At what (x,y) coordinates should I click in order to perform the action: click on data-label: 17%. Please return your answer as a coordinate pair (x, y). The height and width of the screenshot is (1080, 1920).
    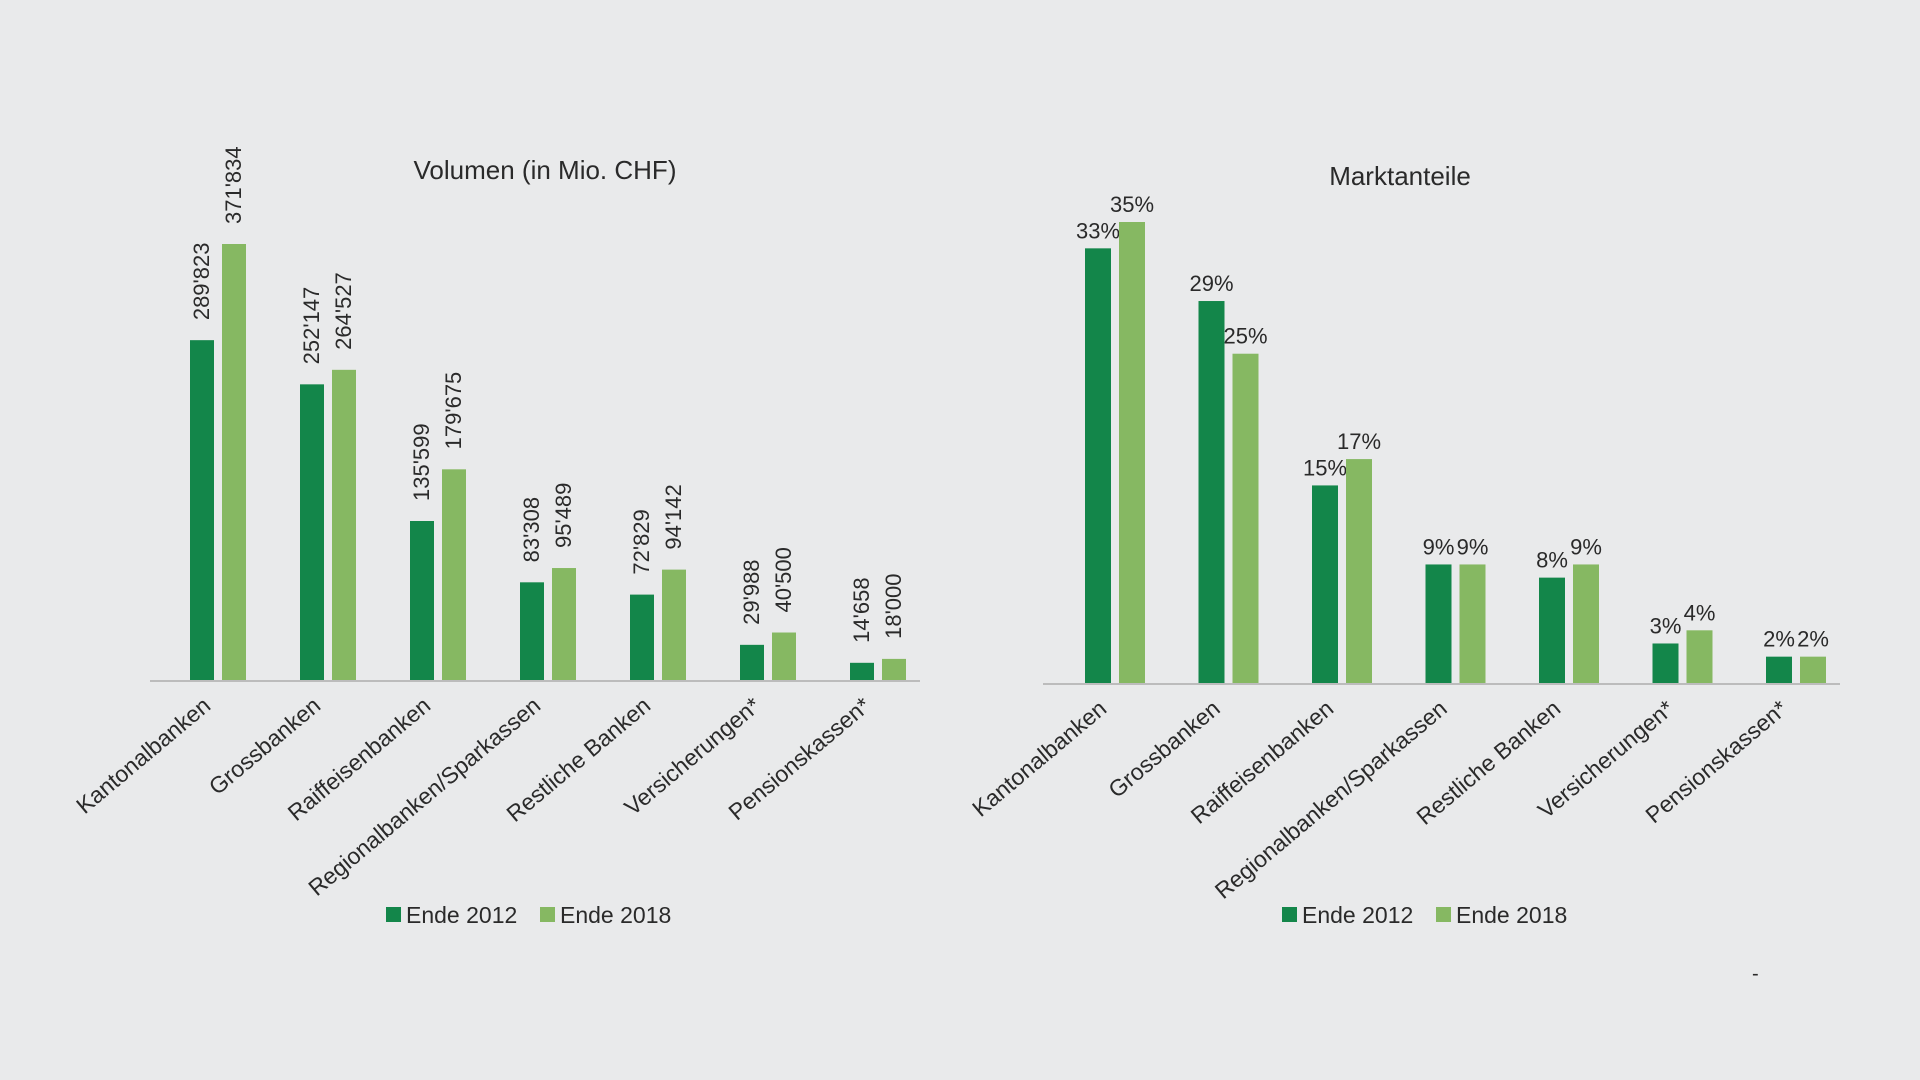
    Looking at the image, I should click on (1359, 441).